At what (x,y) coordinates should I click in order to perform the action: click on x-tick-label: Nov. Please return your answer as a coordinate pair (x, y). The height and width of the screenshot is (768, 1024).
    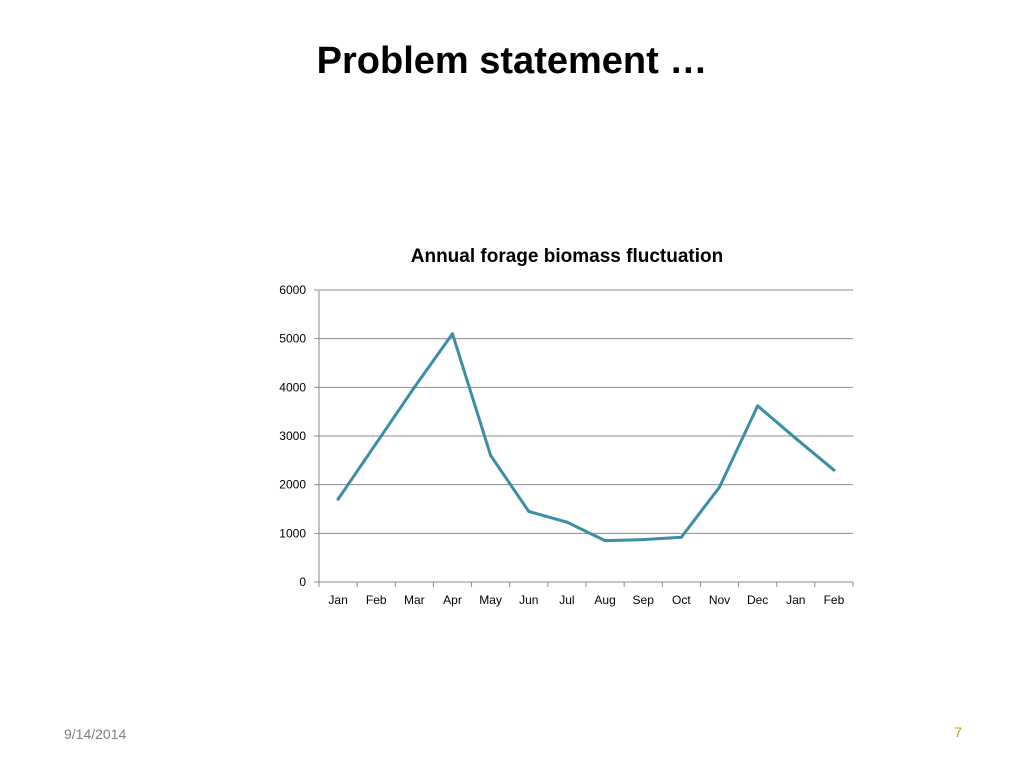
    Looking at the image, I should click on (719, 600).